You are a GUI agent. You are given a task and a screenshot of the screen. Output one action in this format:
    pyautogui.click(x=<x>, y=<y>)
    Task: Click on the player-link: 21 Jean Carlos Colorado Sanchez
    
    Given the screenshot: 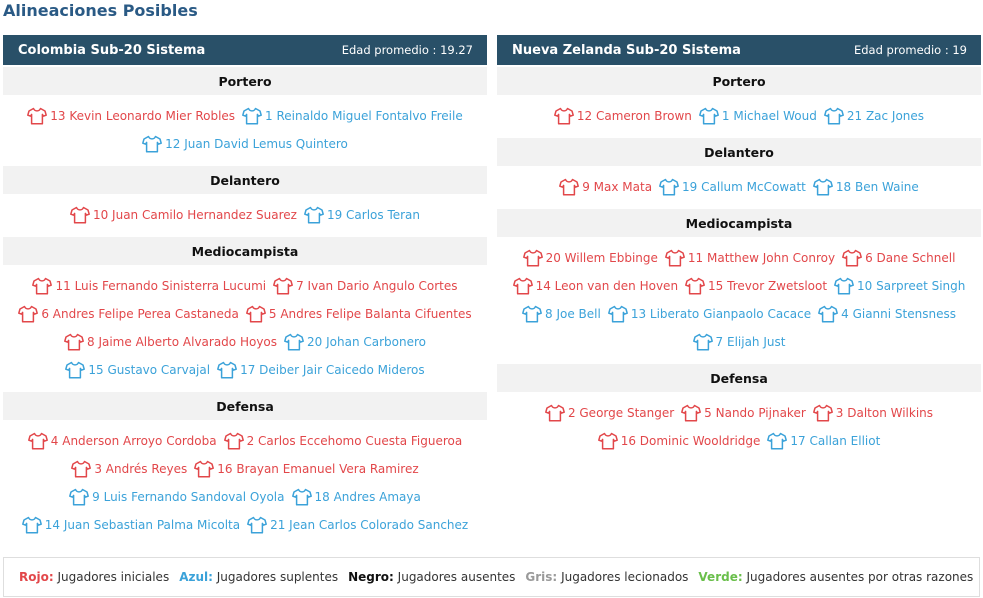 What is the action you would take?
    pyautogui.click(x=357, y=525)
    